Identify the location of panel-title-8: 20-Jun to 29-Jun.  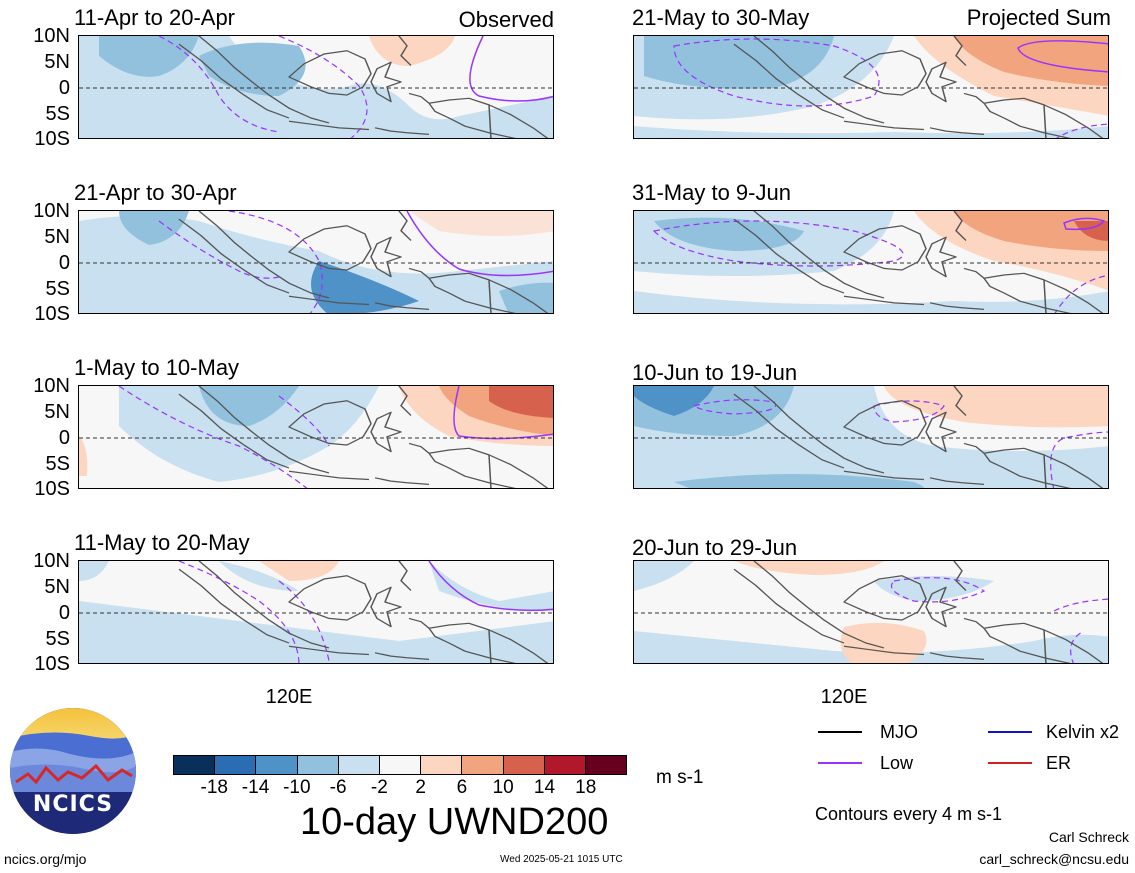
(715, 547).